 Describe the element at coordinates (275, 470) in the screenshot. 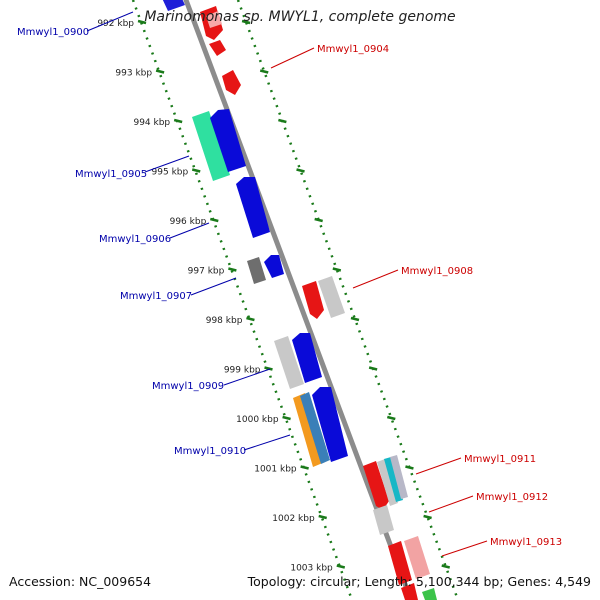

I see `tick-label: 1001 kbp` at that location.